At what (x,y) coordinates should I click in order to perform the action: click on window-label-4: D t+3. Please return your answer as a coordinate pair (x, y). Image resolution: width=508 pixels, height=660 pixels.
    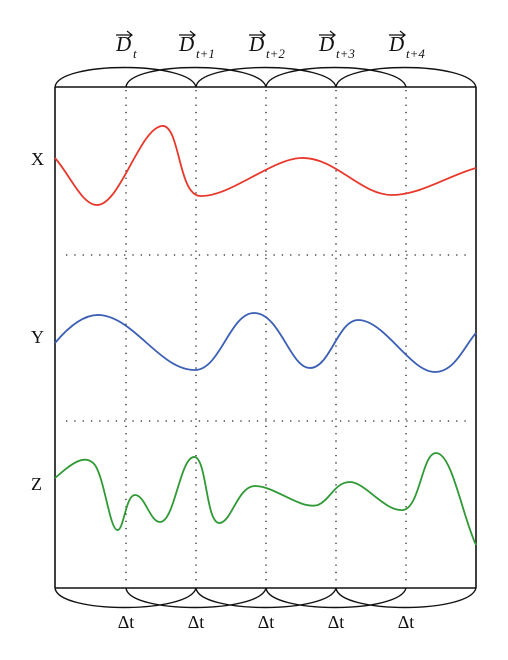
    Looking at the image, I should click on (336, 45).